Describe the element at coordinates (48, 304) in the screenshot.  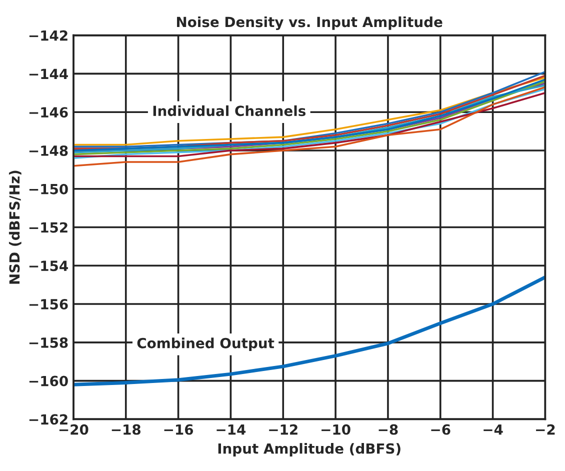
I see `y-tick-label: −156` at that location.